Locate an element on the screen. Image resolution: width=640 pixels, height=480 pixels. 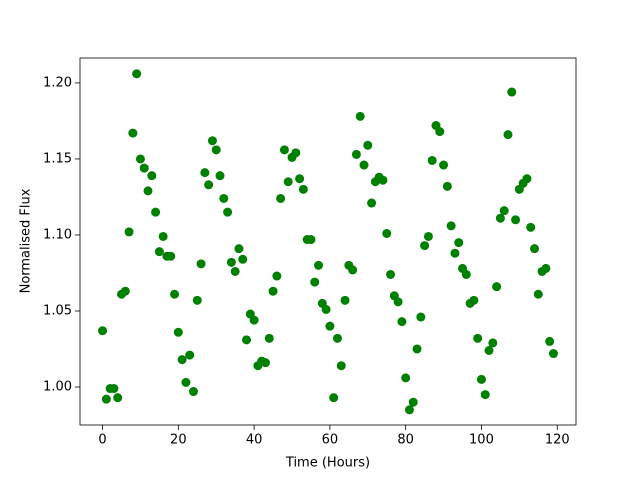
x-tick-label: 100 is located at coordinates (481, 440).